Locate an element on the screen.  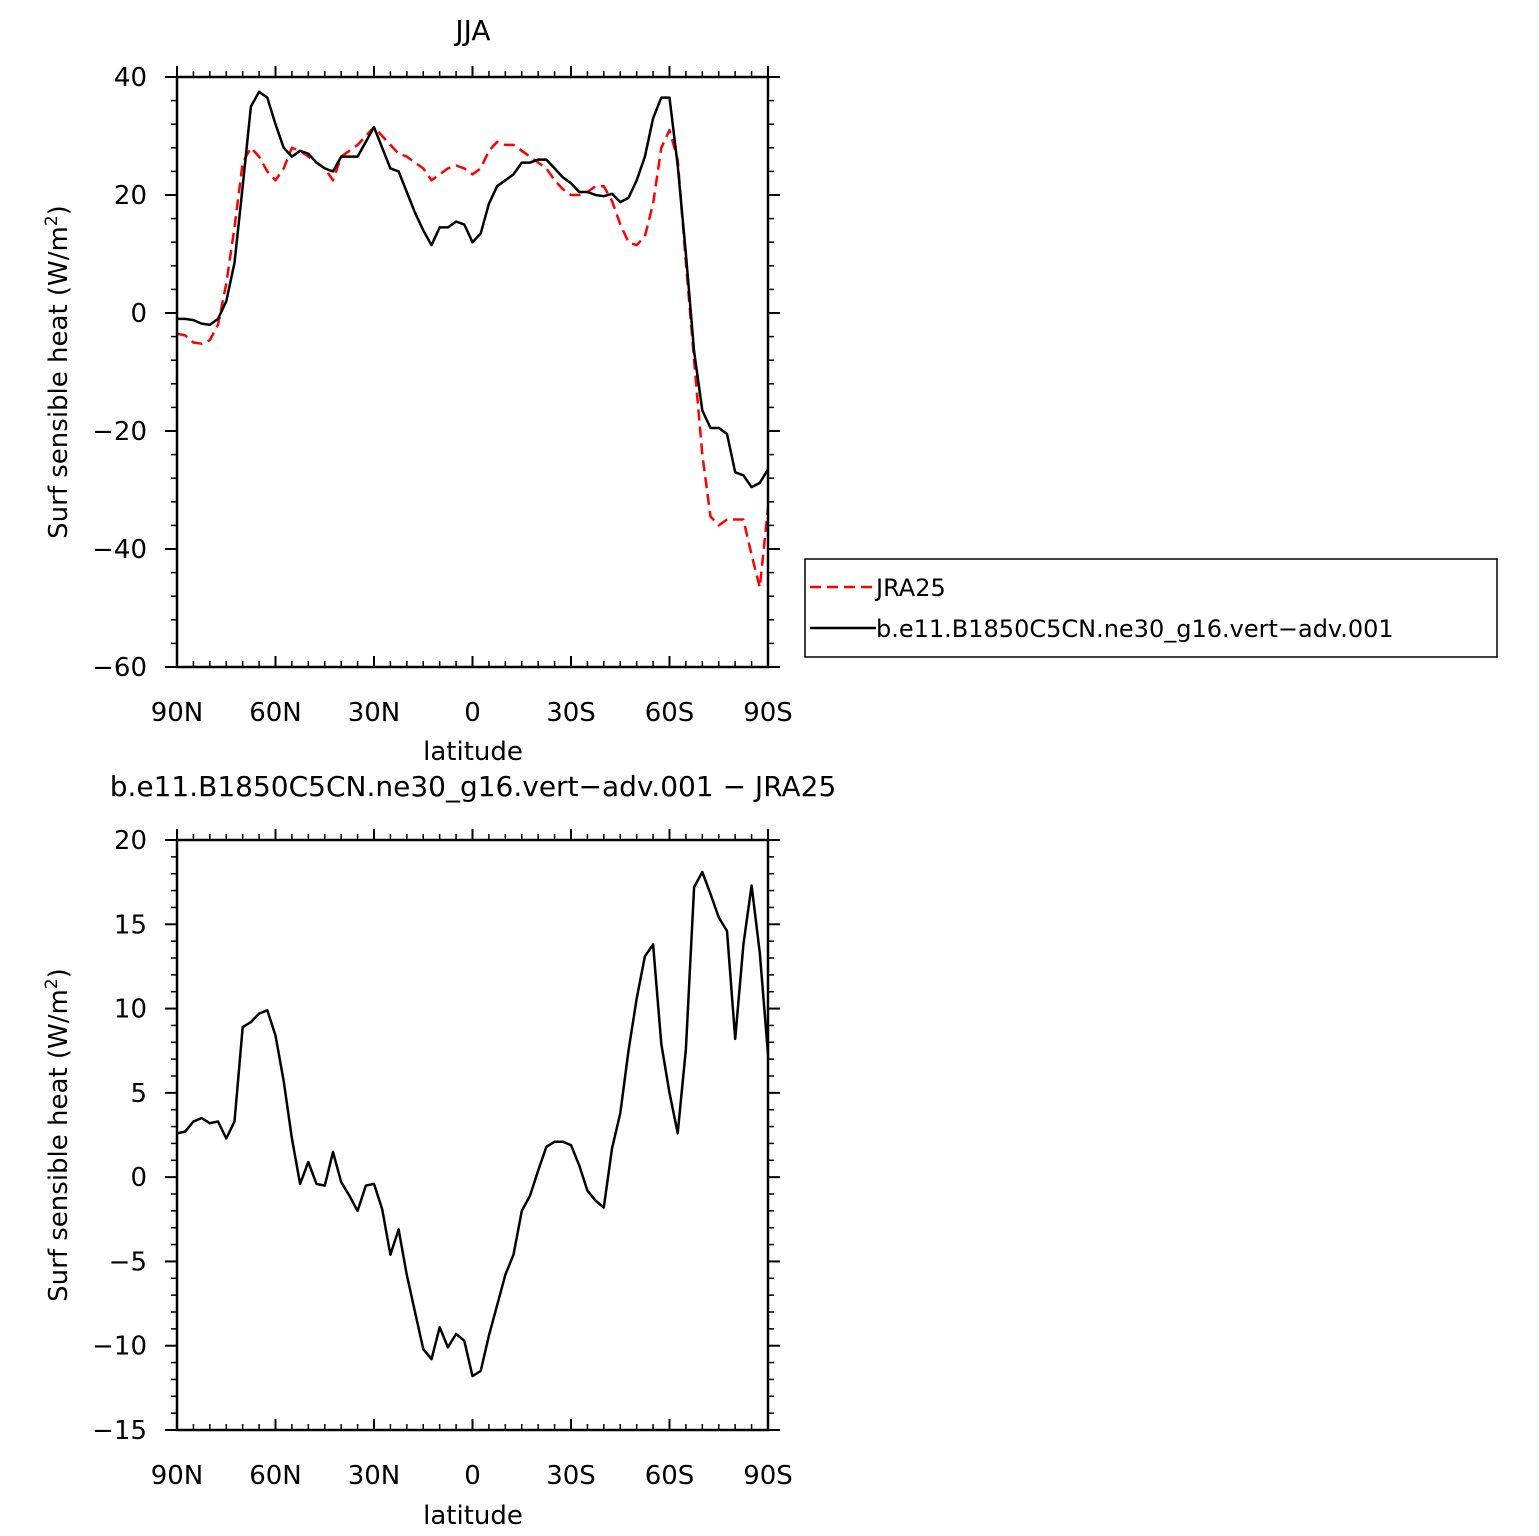
series-line-jra25 is located at coordinates (473, 357).